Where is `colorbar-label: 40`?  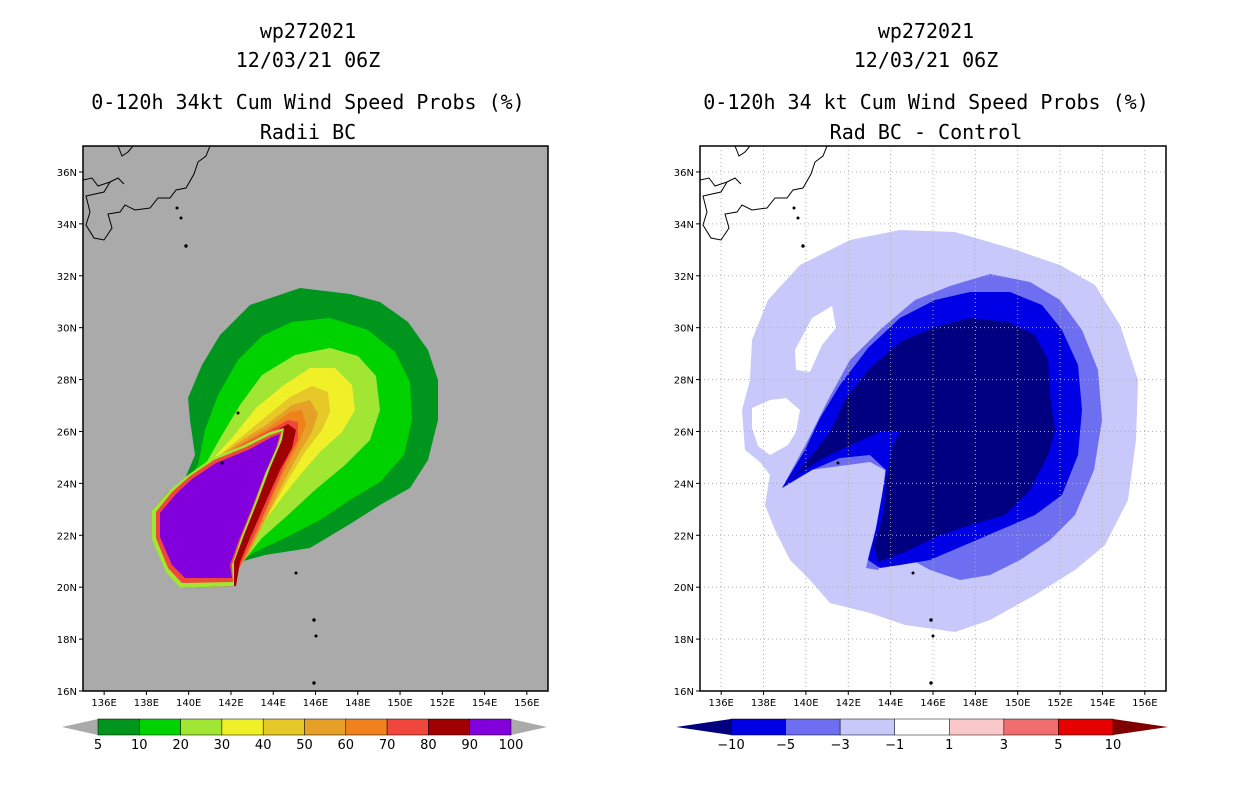 colorbar-label: 40 is located at coordinates (263, 745).